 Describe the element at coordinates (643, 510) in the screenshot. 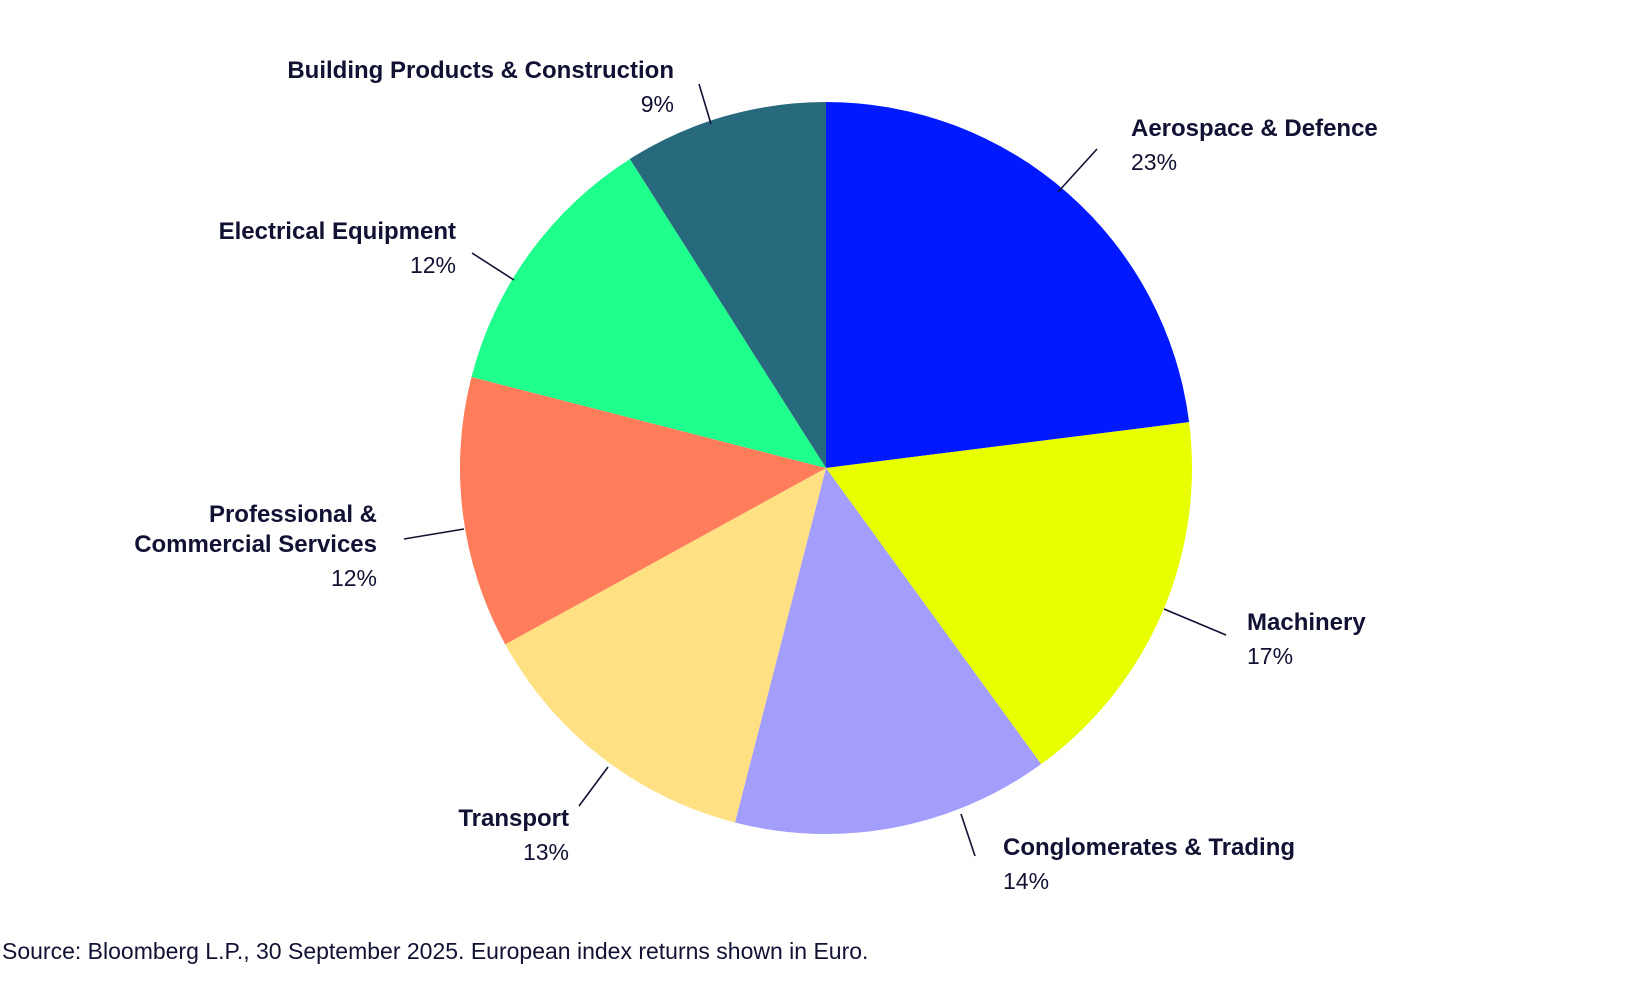

I see `slice-professional-and-commercial-services` at that location.